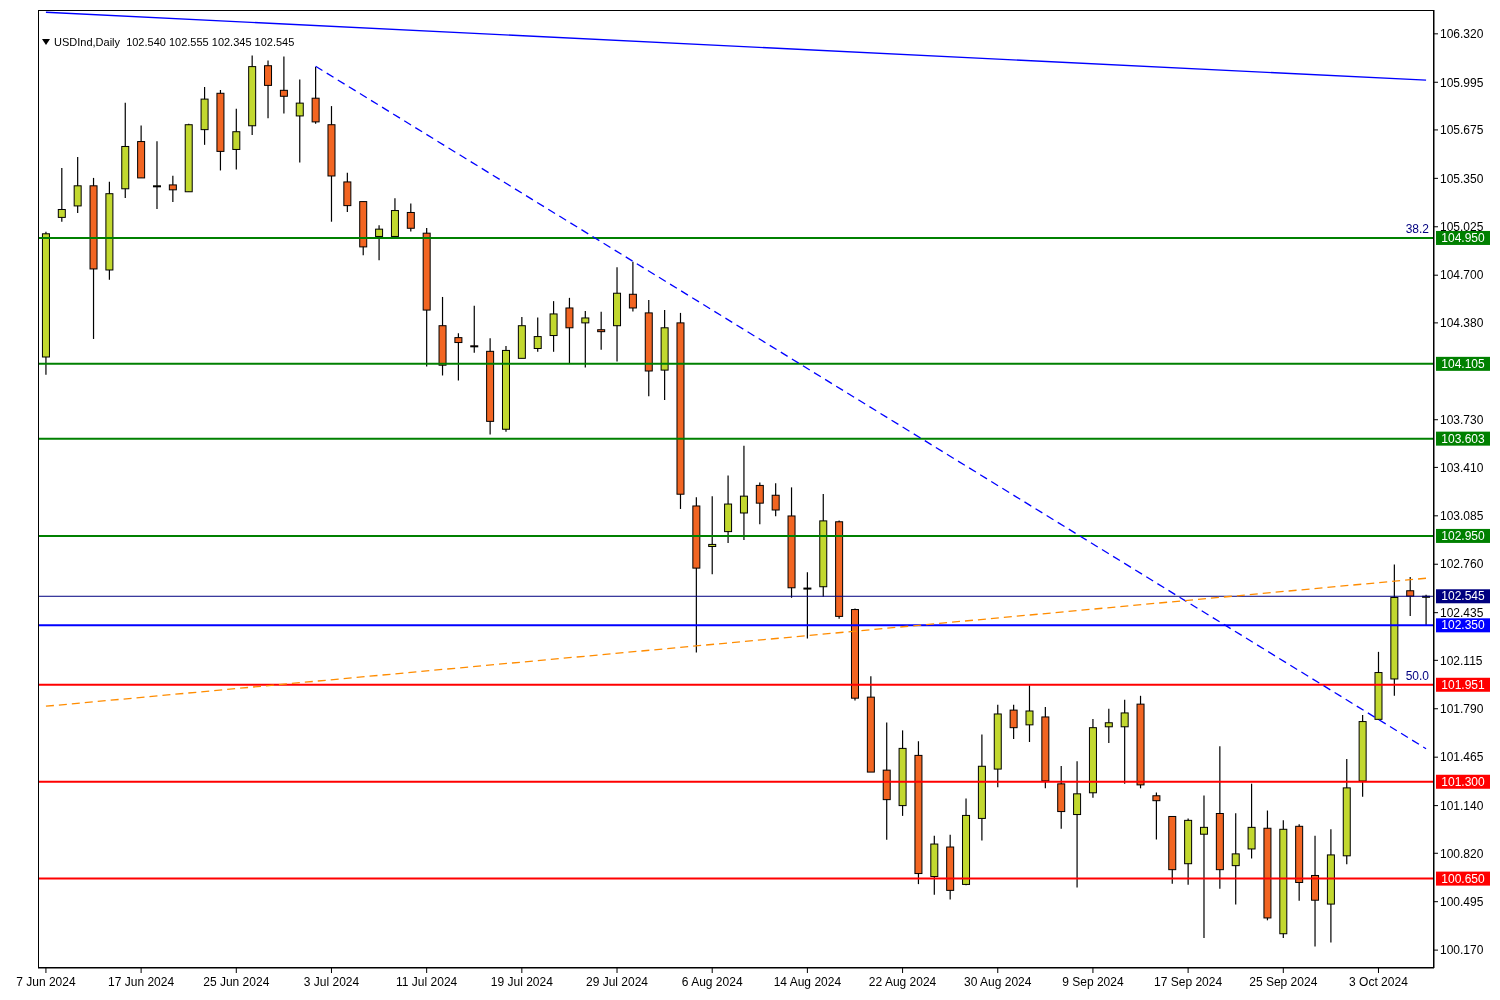  What do you see at coordinates (1462, 950) in the screenshot?
I see `y-tick-label: 100.170` at bounding box center [1462, 950].